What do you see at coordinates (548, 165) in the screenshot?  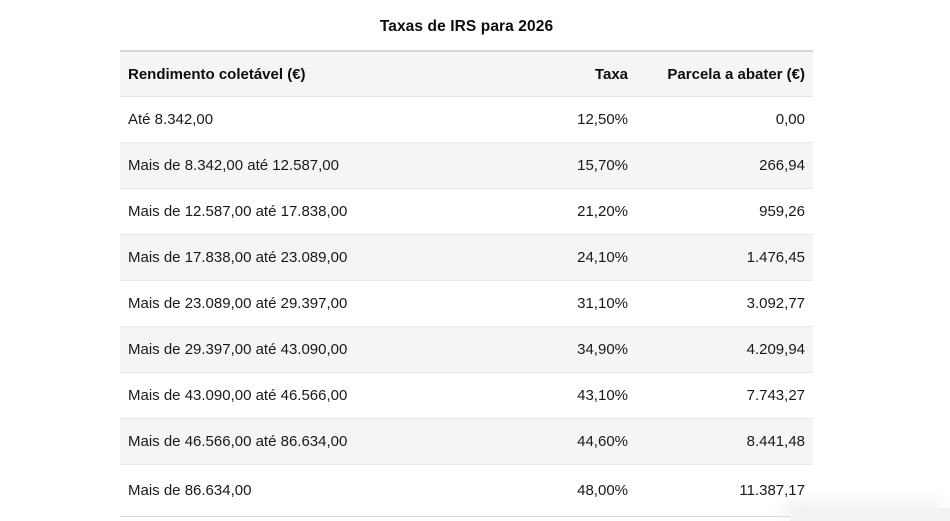 I see `rate-cell: 15,70%` at bounding box center [548, 165].